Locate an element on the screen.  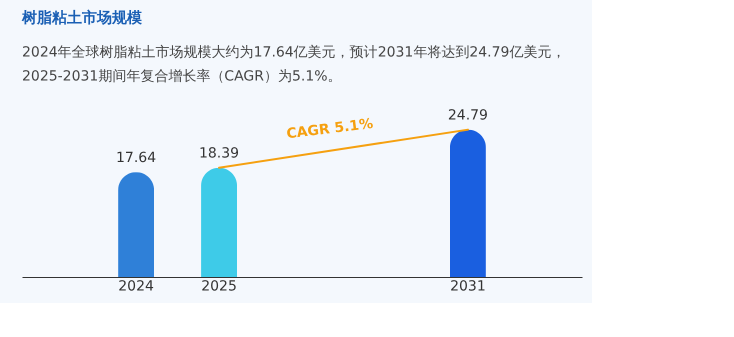
annotation: CAGR 5.1% is located at coordinates (330, 129).